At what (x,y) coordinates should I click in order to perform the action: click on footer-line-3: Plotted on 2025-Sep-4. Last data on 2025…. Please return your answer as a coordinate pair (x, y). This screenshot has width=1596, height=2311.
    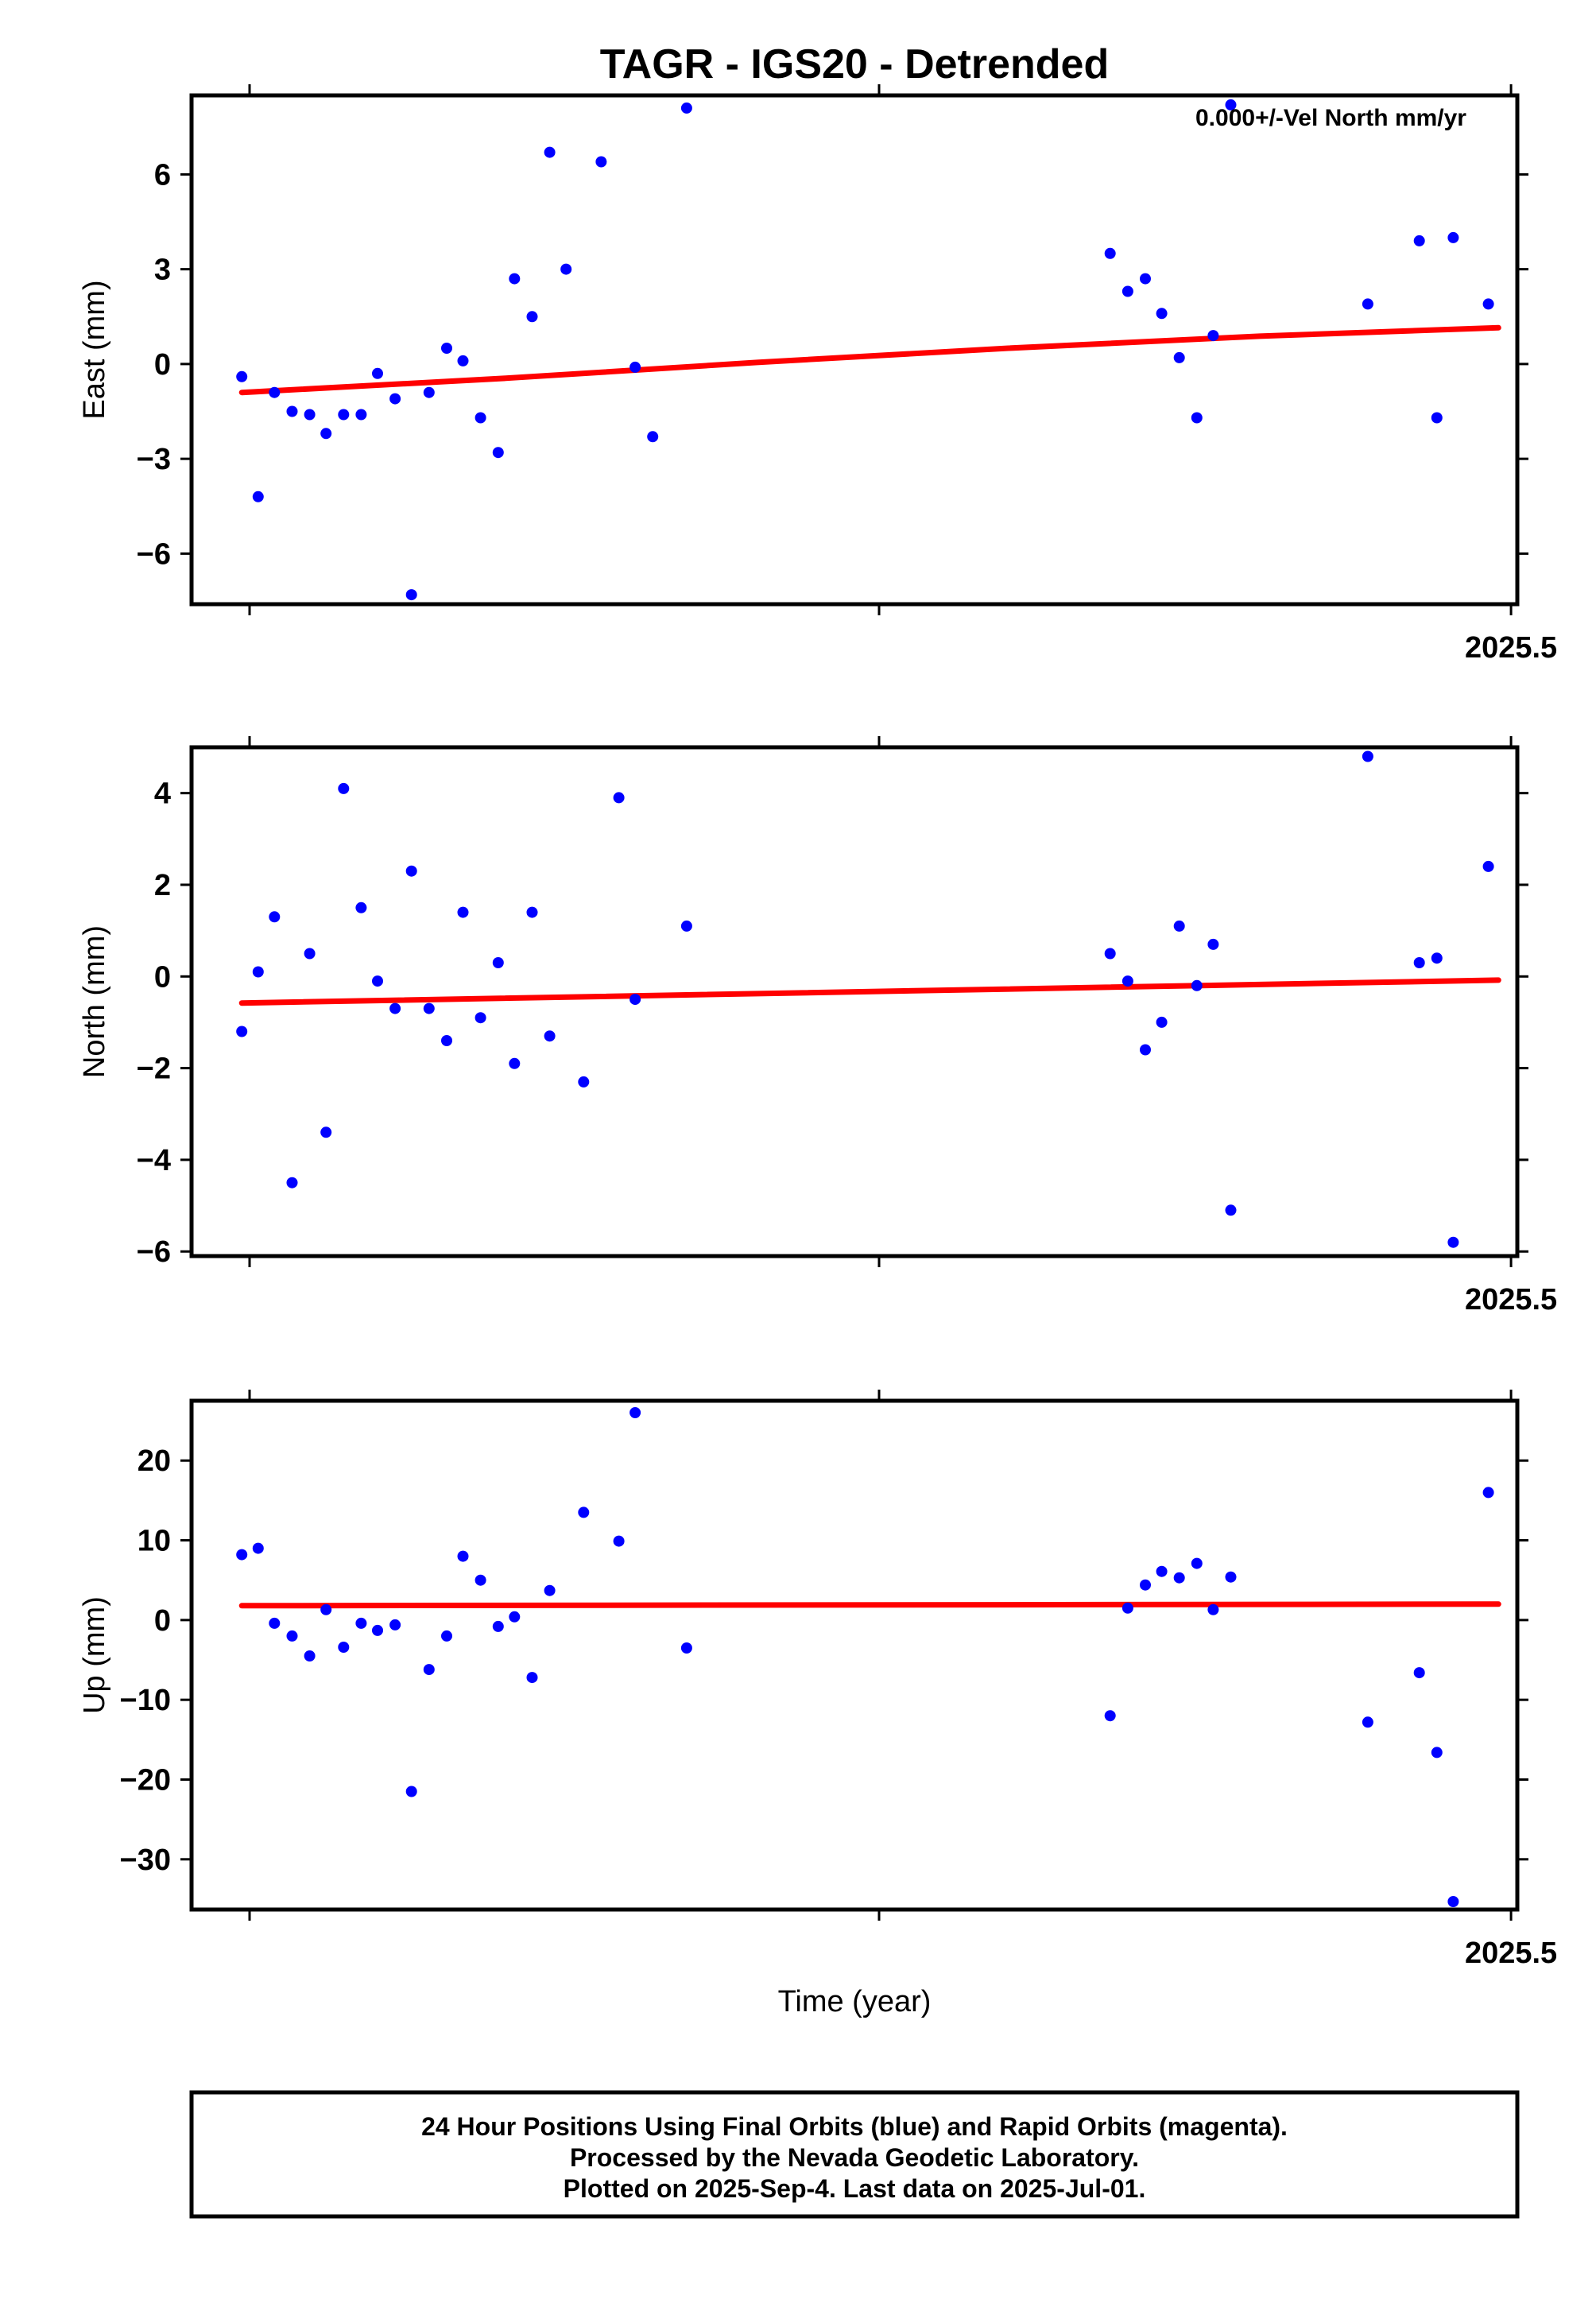
    Looking at the image, I should click on (855, 2189).